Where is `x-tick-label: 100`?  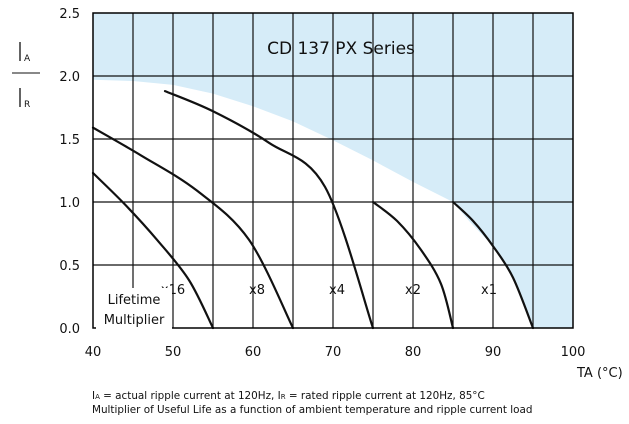
x-tick-label: 100 is located at coordinates (573, 352).